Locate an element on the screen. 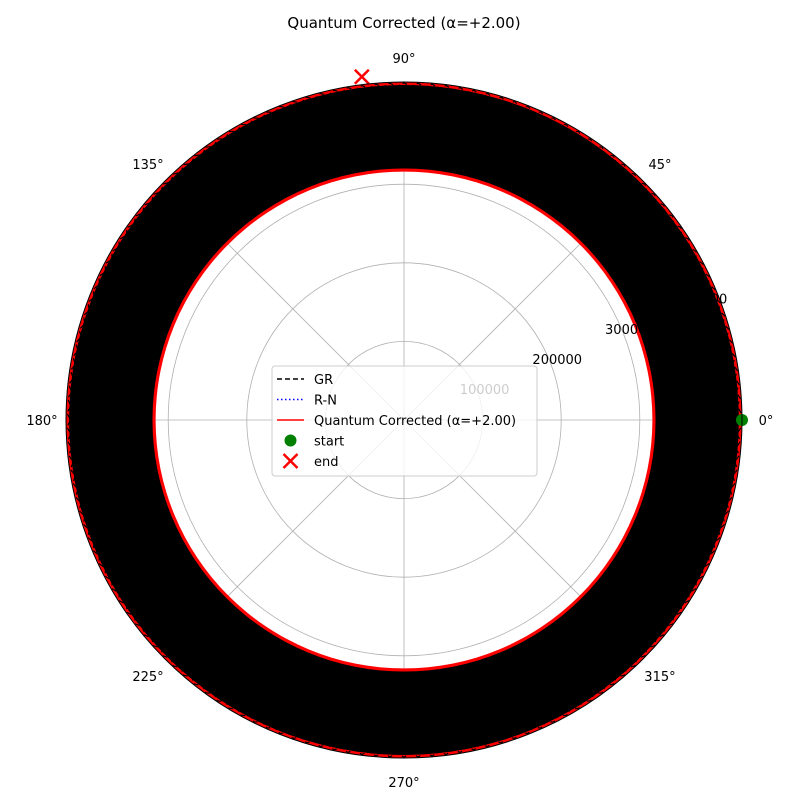 The image size is (800, 800). angle-tick-label: 45° is located at coordinates (659, 165).